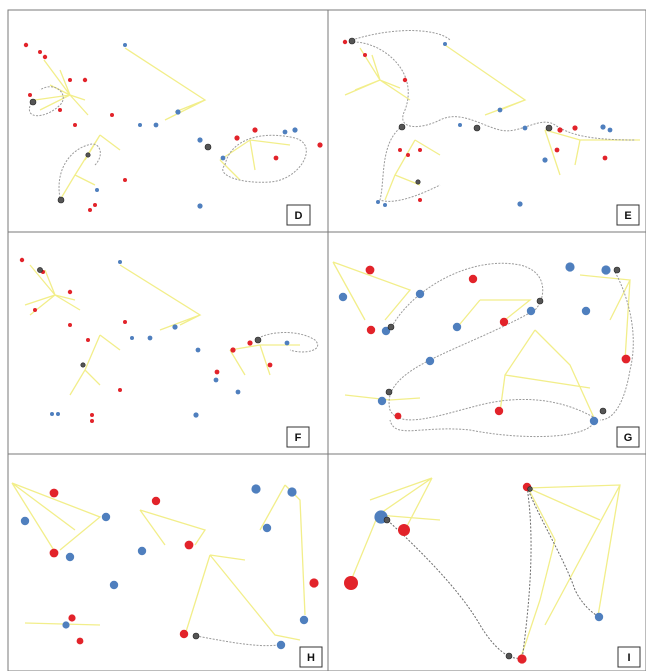  I want to click on panel-g-nodes, so click(484, 344).